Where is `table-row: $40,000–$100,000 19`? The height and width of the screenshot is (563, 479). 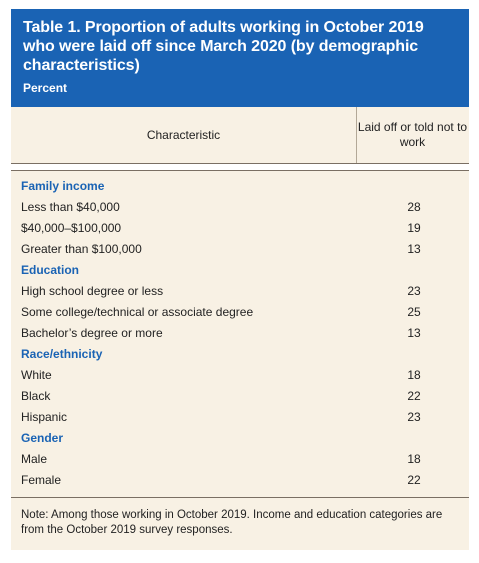 table-row: $40,000–$100,000 19 is located at coordinates (240, 227).